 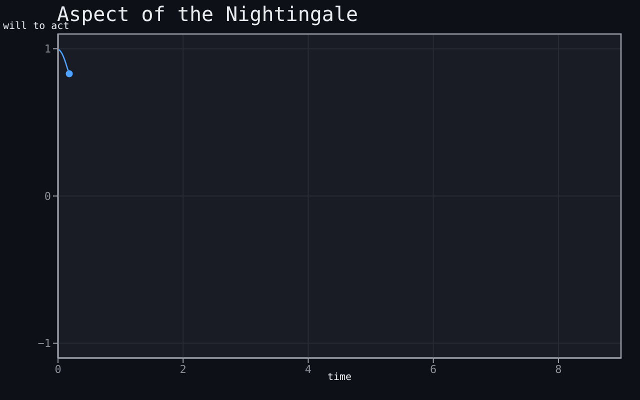 What do you see at coordinates (339, 378) in the screenshot?
I see `x-axis-title: time` at bounding box center [339, 378].